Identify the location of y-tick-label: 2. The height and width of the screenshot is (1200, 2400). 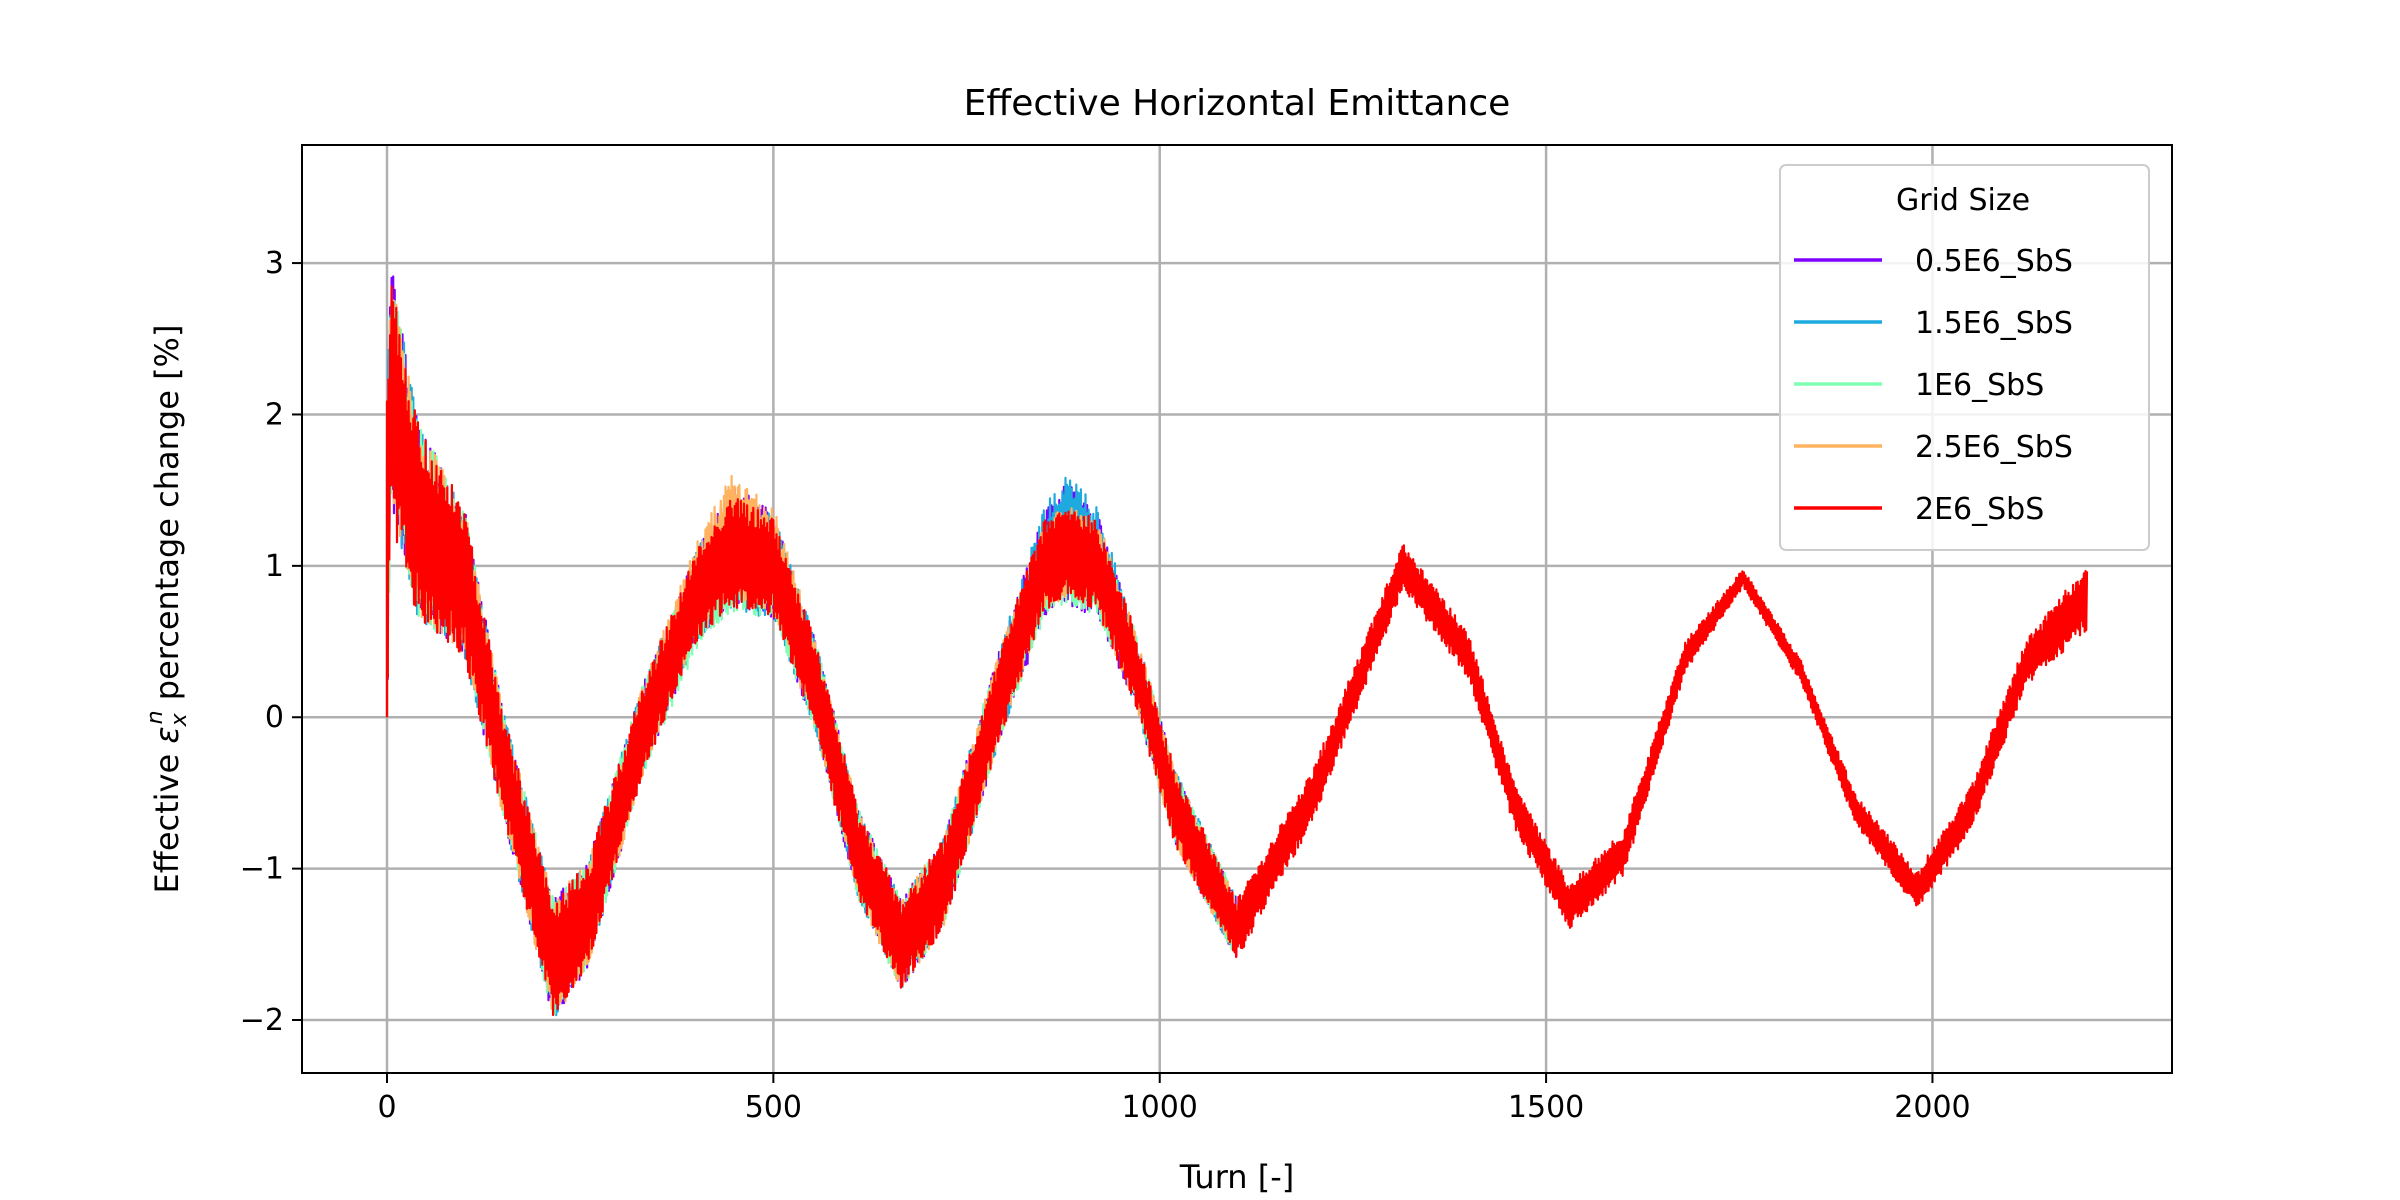
(274, 414).